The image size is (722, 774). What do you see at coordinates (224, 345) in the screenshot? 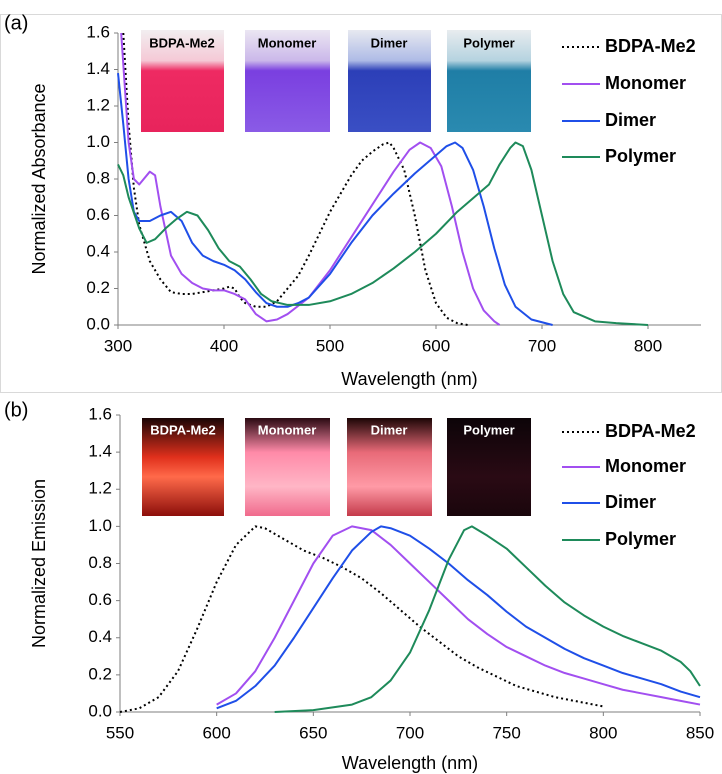
I see `x-tick-label: 400` at bounding box center [224, 345].